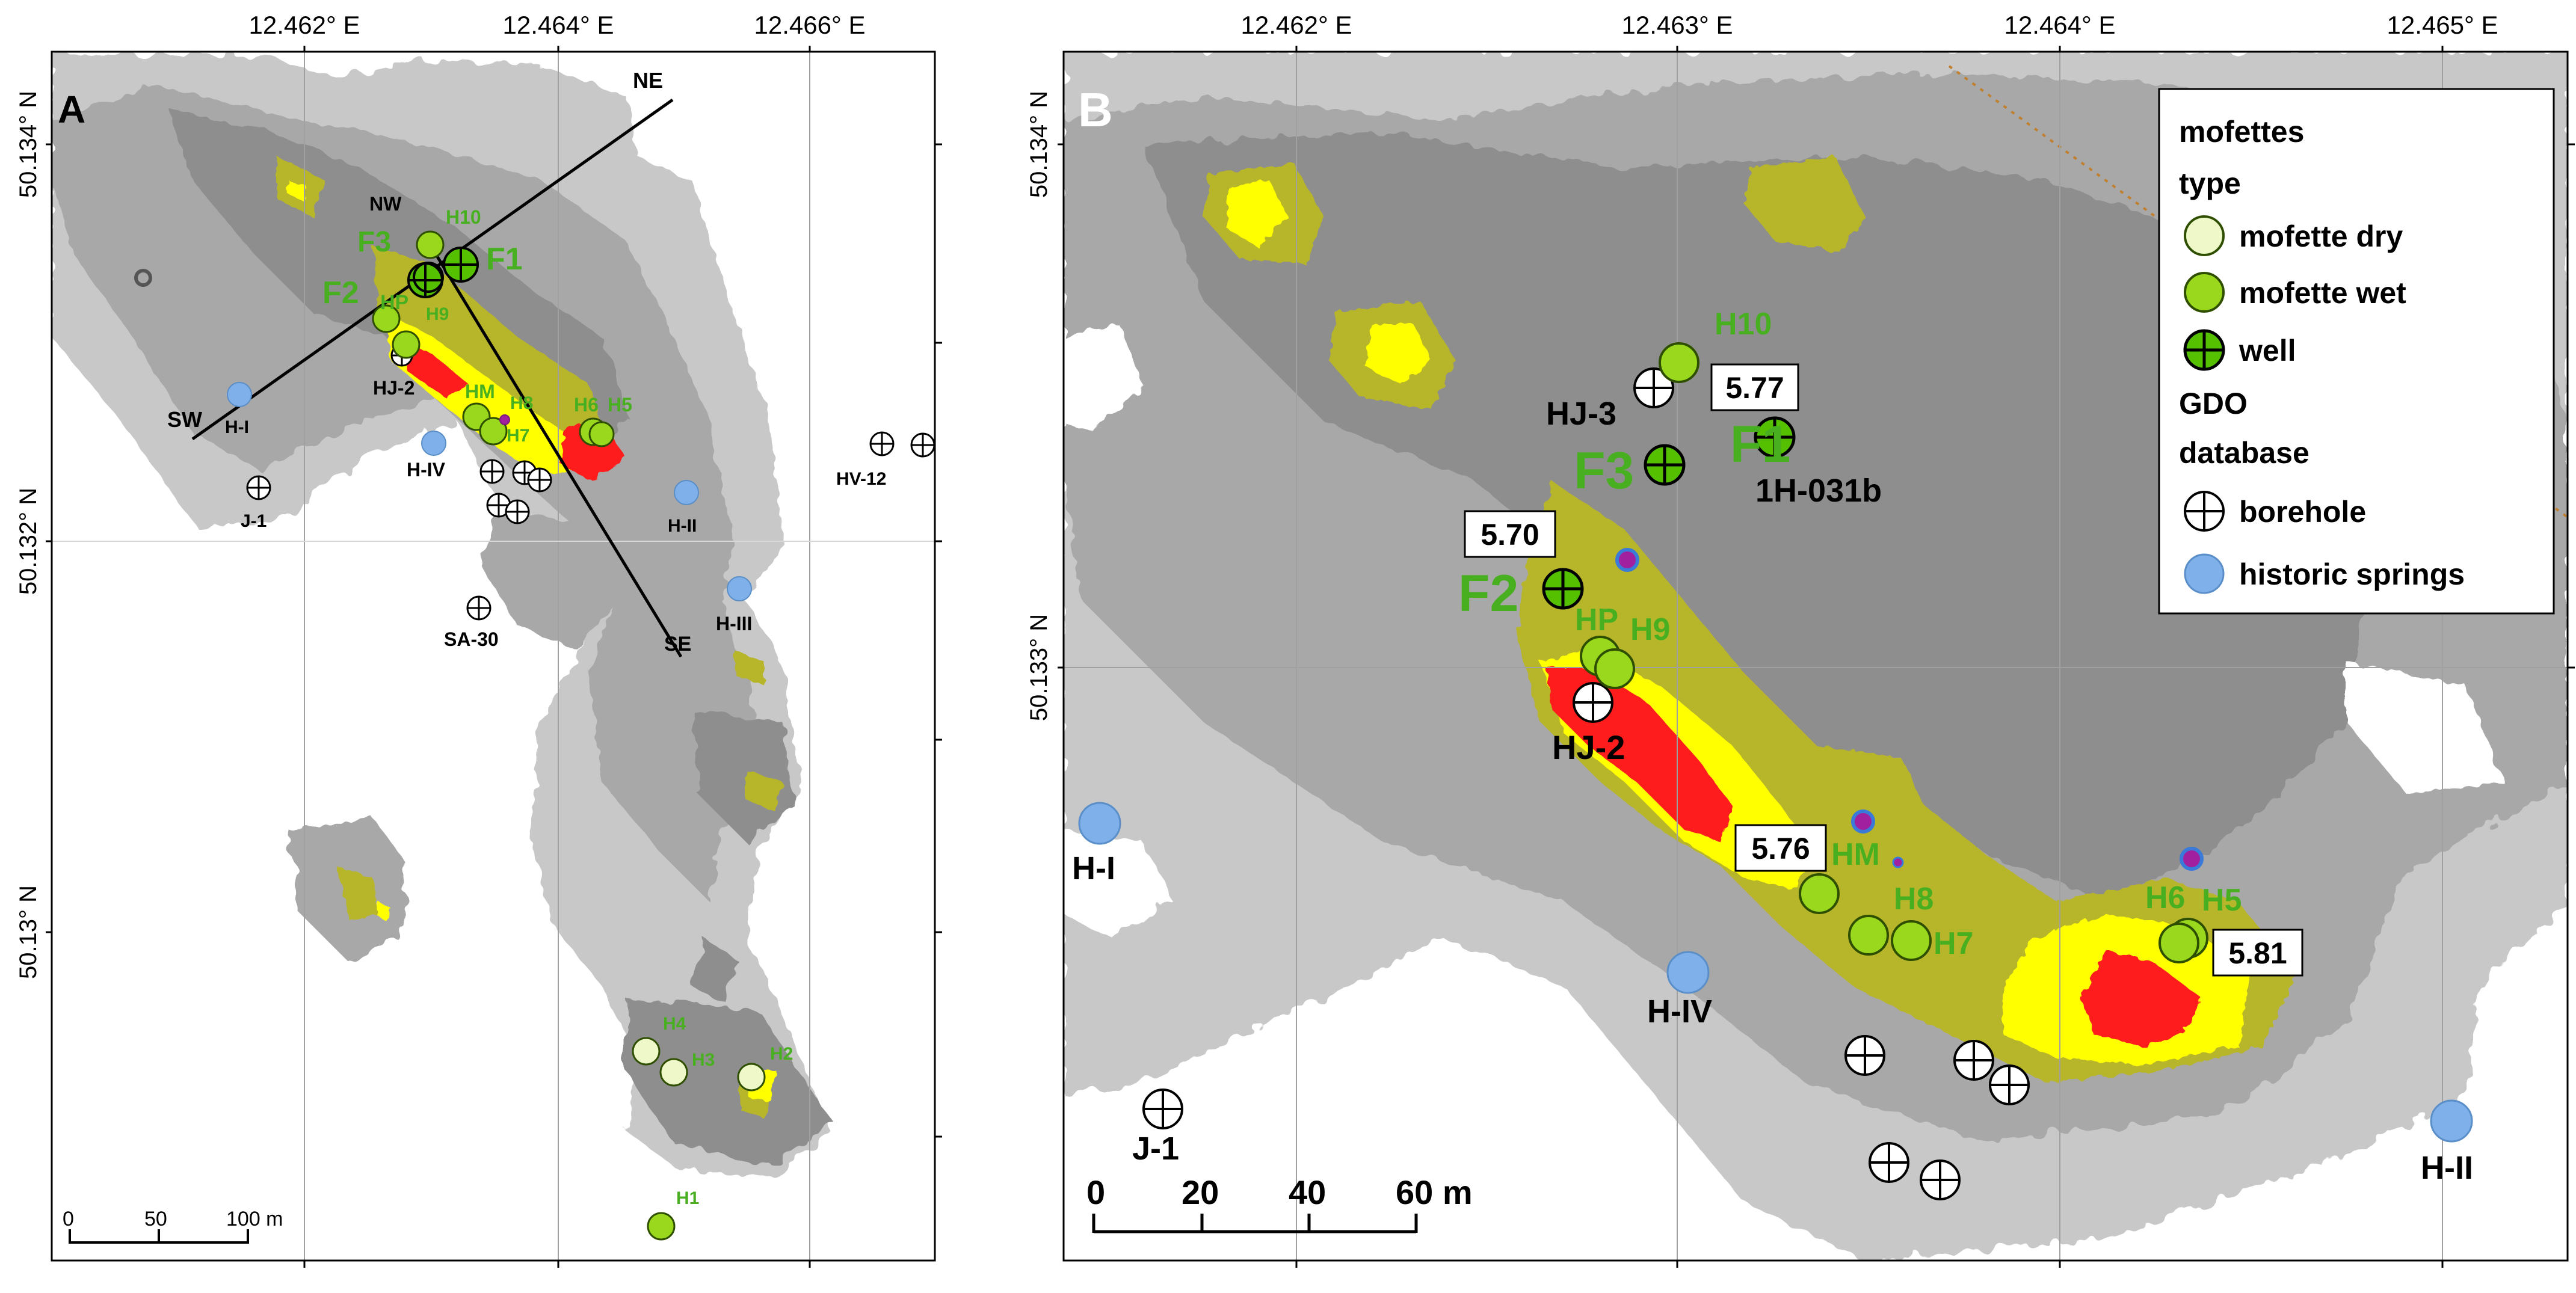  Describe the element at coordinates (1095, 1192) in the screenshot. I see `scalebar-b-0: 0` at that location.